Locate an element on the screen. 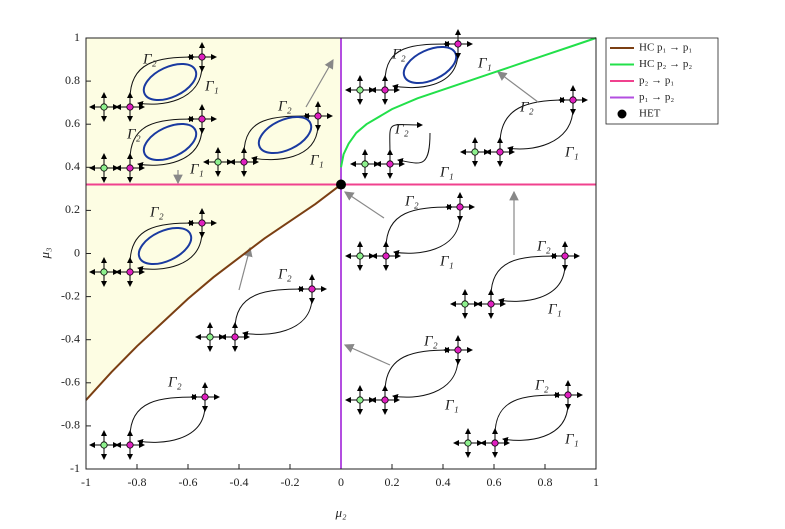 Image resolution: width=785 pixels, height=529 pixels. y-tick-label: 0.6 is located at coordinates (72, 123).